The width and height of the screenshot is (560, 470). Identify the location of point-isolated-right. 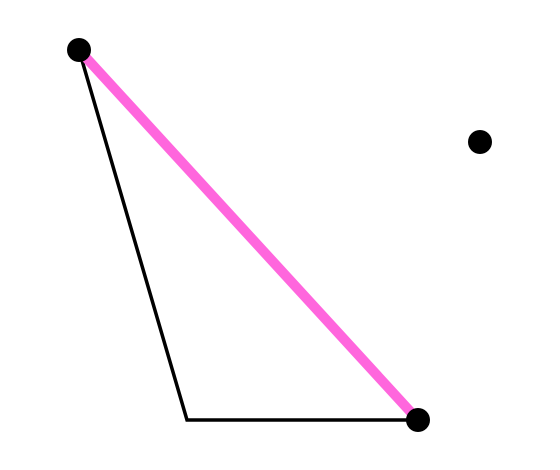
(480, 142).